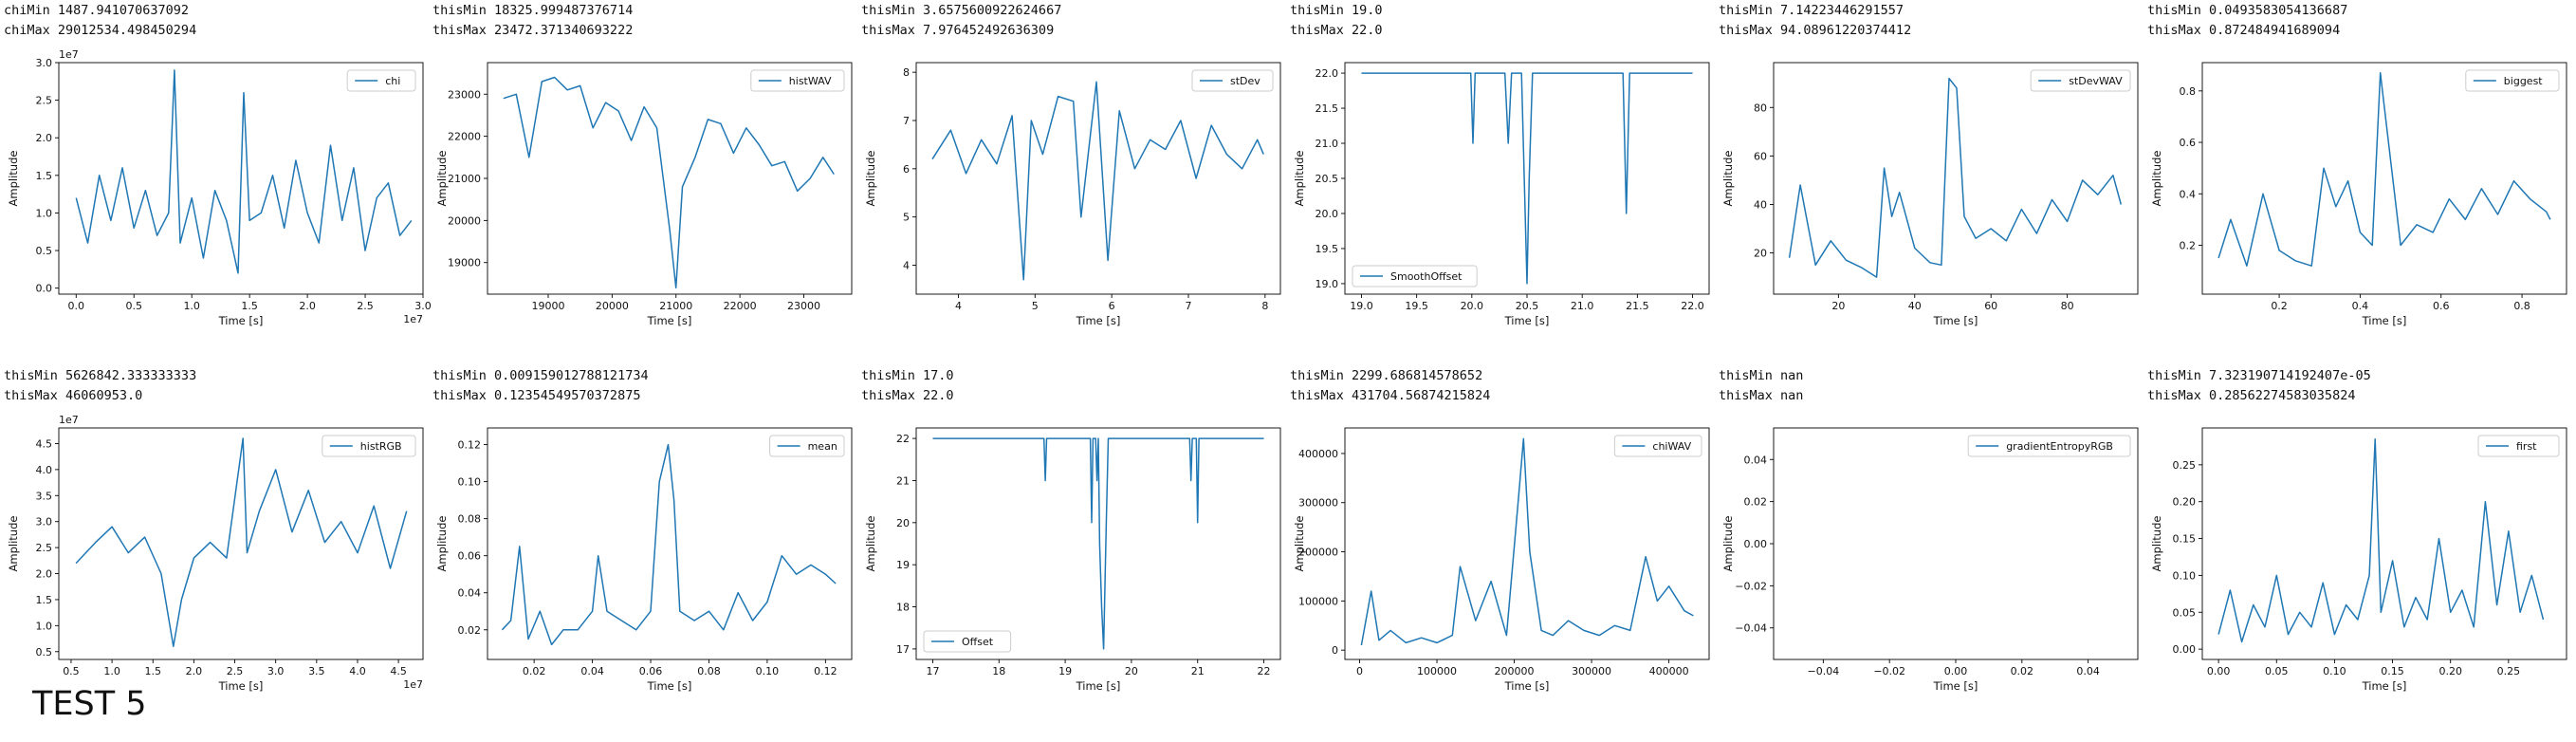 This screenshot has width=2576, height=742. I want to click on legend: gradientEntropyRGB, so click(2049, 446).